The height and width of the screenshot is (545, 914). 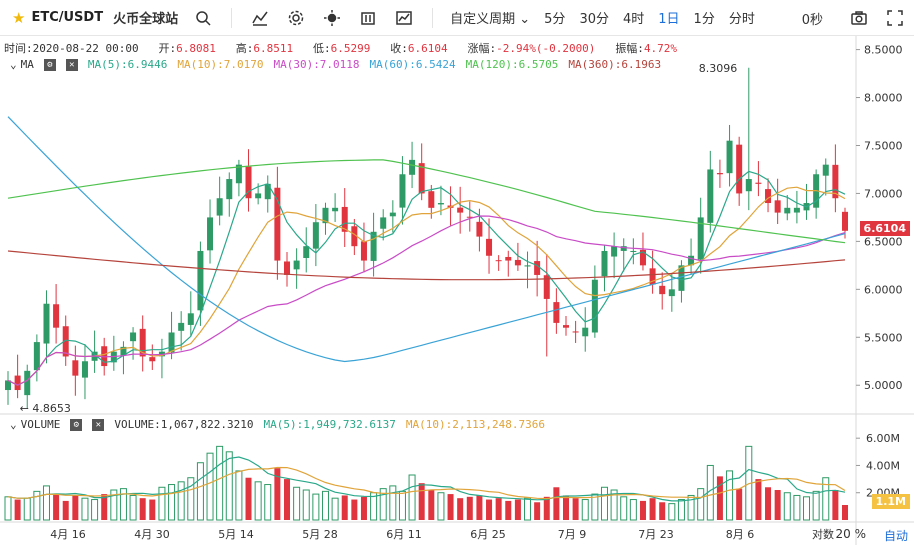 What do you see at coordinates (883, 193) in the screenshot?
I see `price-tick-label: 7.0000` at bounding box center [883, 193].